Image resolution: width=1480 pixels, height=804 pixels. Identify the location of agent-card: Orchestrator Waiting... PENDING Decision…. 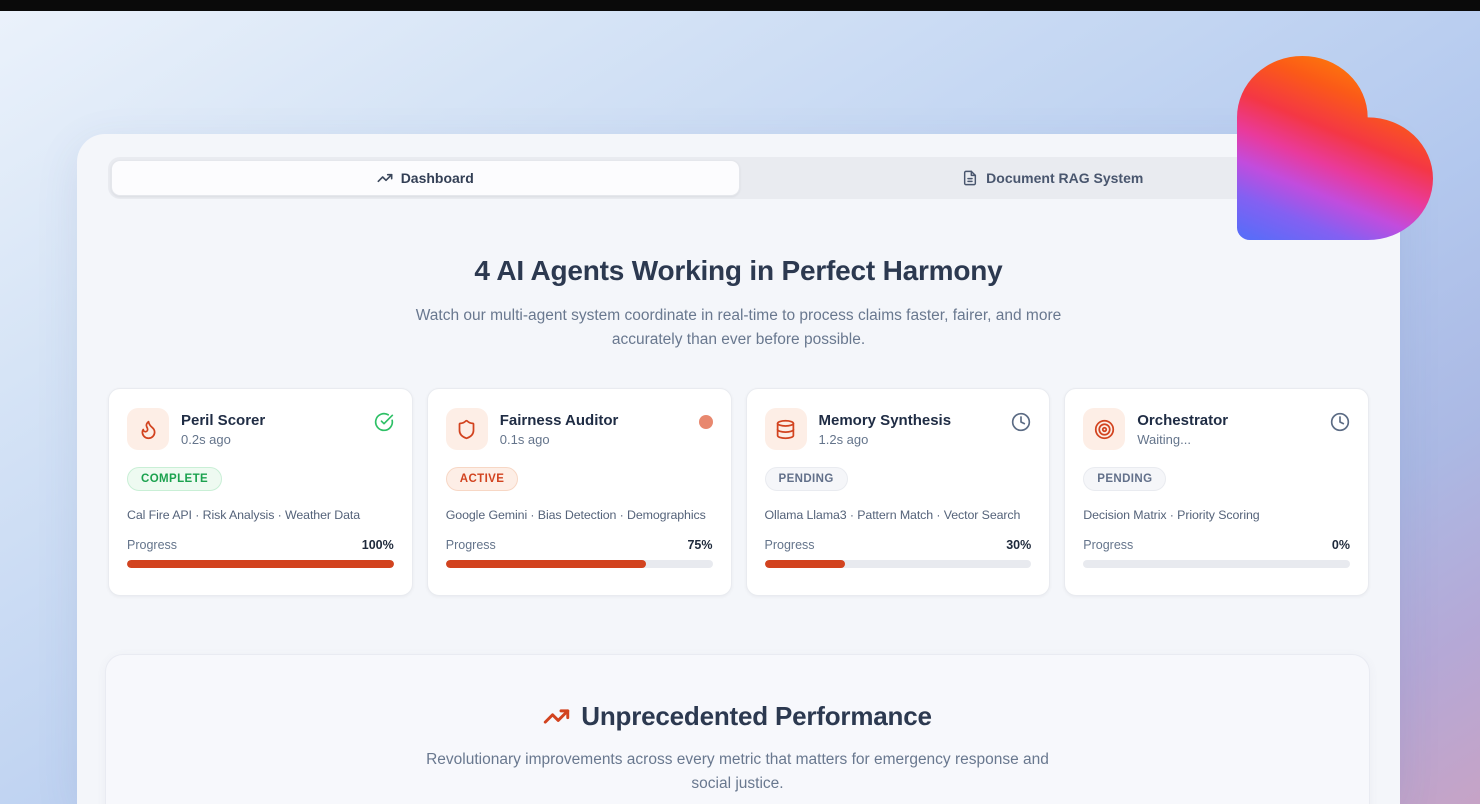
(1216, 492).